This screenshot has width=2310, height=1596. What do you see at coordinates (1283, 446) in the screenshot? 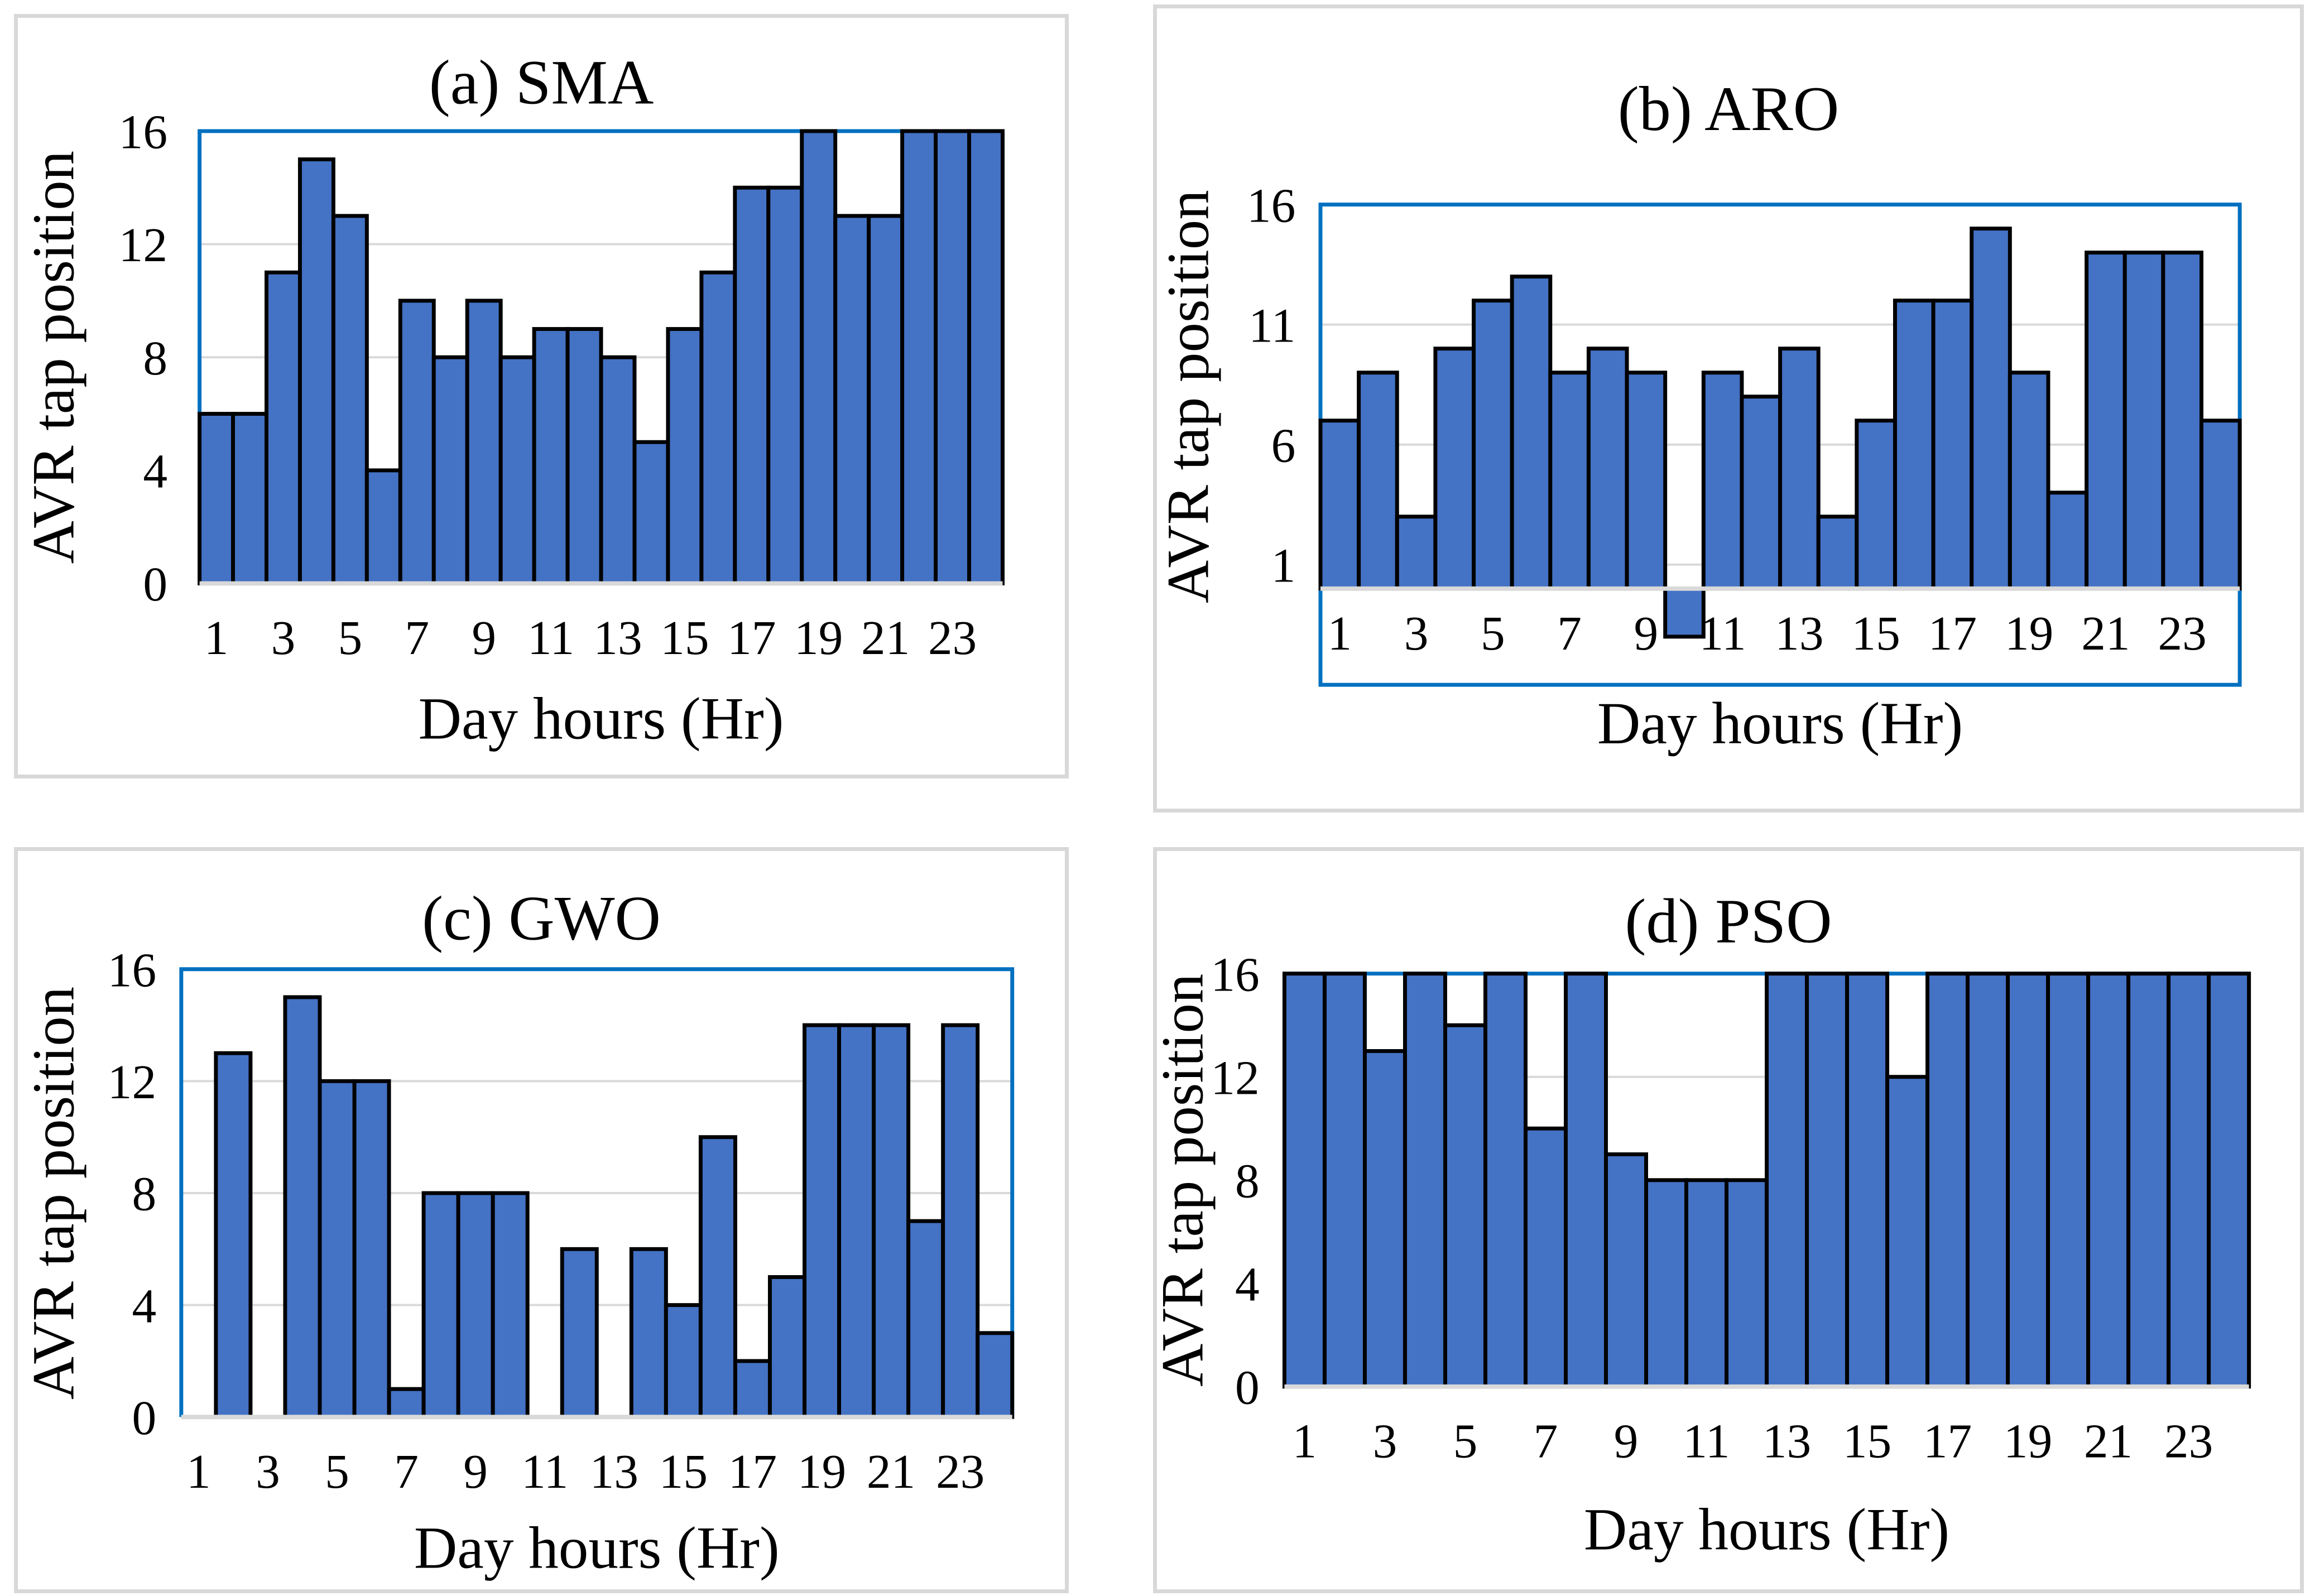
I see `y-tick-6: 6` at bounding box center [1283, 446].